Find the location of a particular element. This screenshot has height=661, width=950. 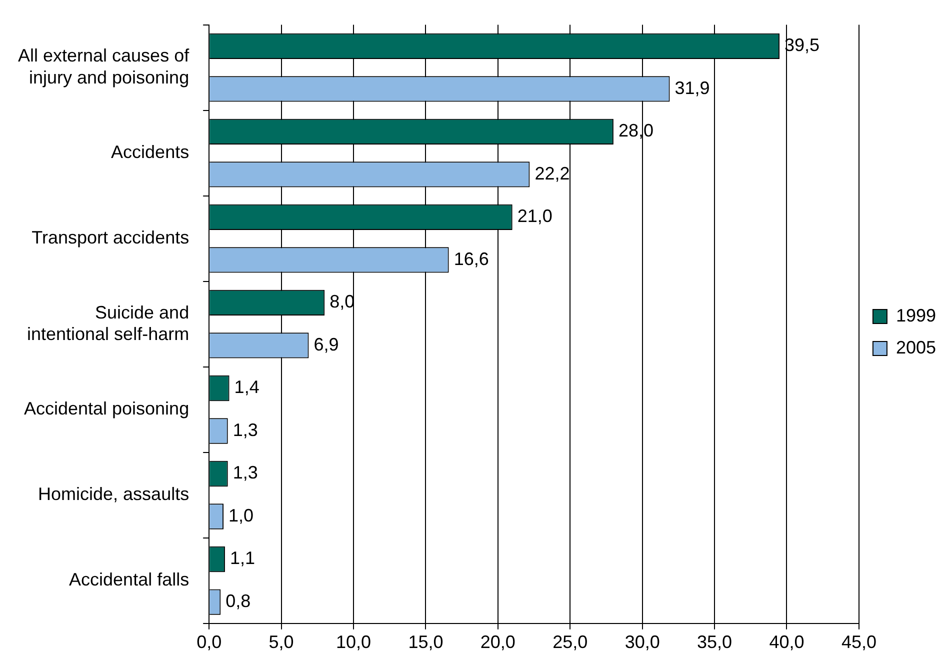

y-tick-label: Accidental falls is located at coordinates (129, 580).